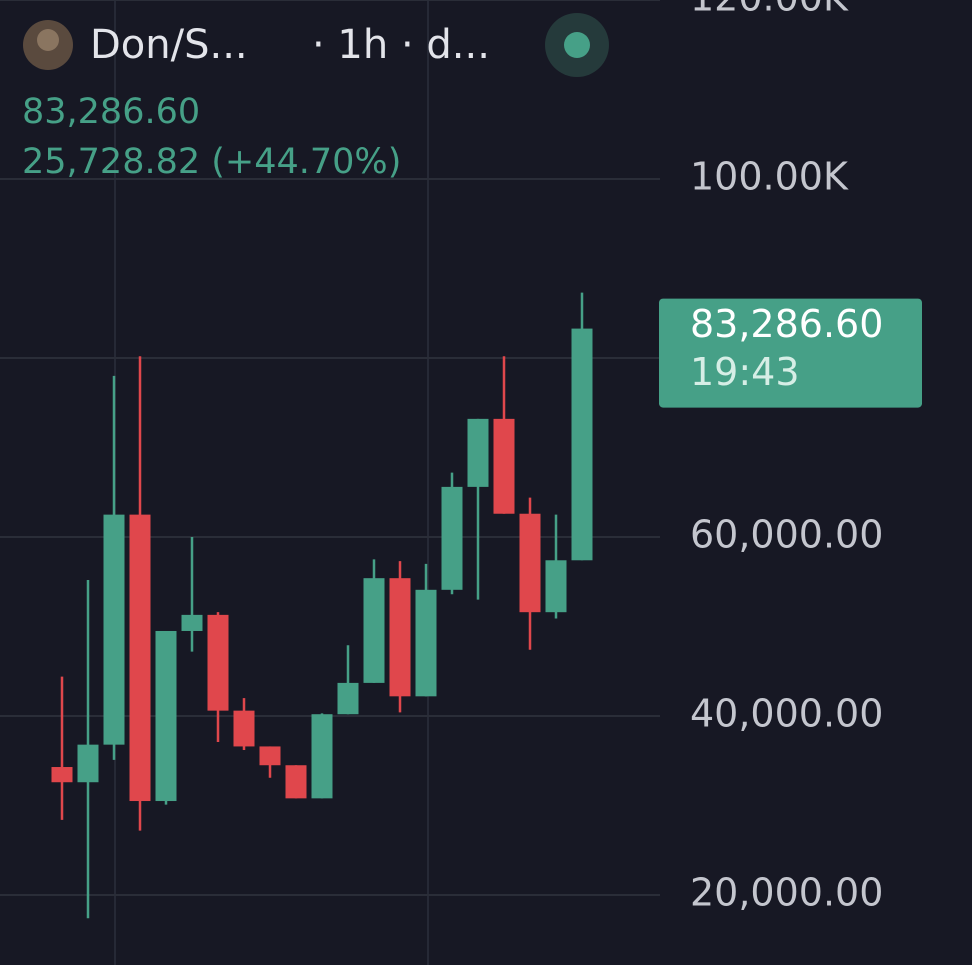 This screenshot has height=965, width=972. What do you see at coordinates (769, 177) in the screenshot?
I see `y-tick-label: 100.00K` at bounding box center [769, 177].